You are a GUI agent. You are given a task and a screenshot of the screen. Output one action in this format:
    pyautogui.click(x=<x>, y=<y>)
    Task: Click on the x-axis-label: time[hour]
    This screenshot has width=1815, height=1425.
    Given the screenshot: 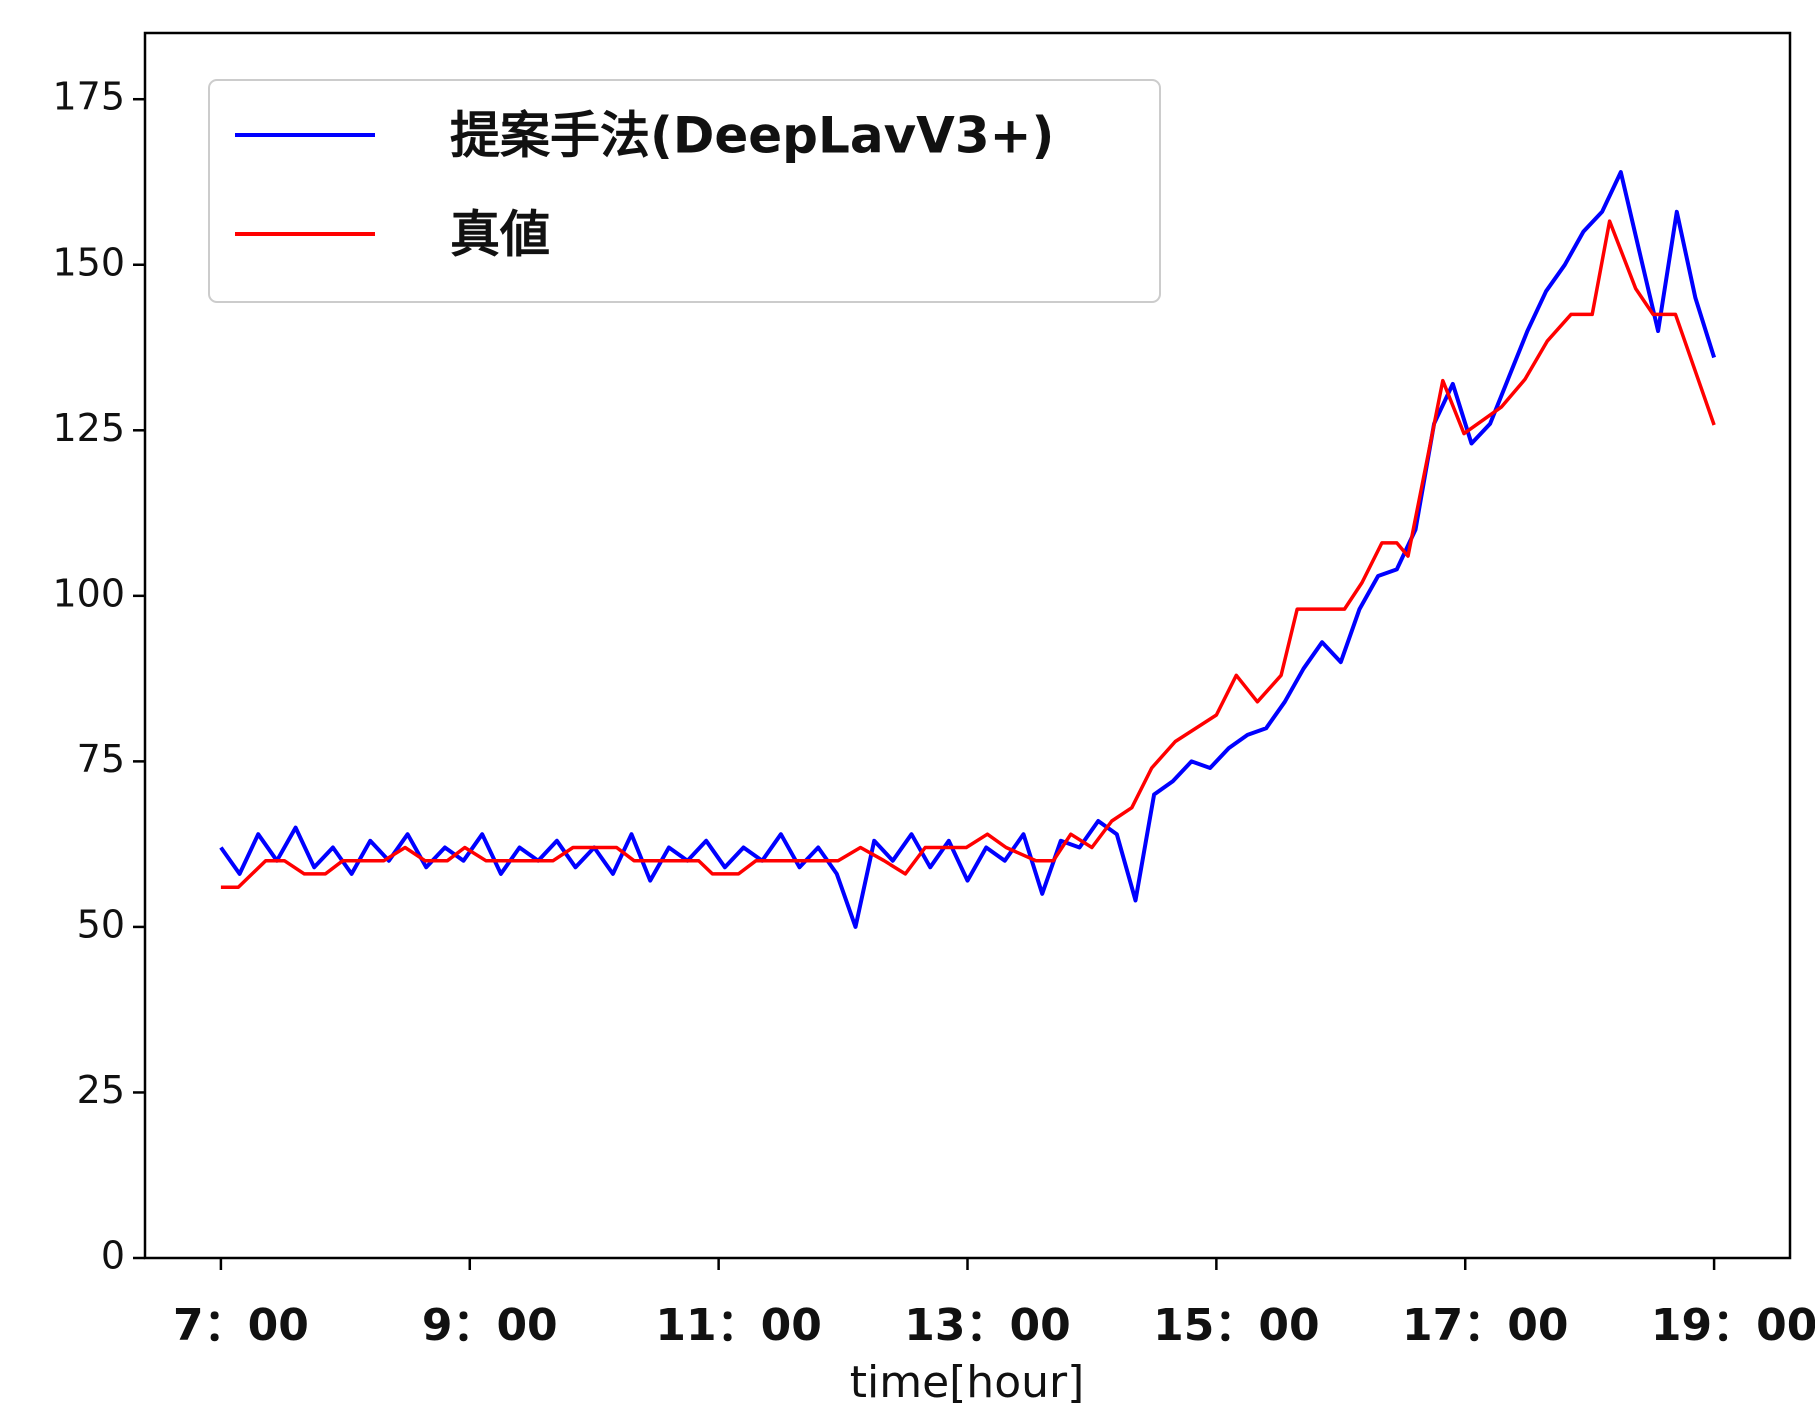 What is the action you would take?
    pyautogui.click(x=967, y=1382)
    